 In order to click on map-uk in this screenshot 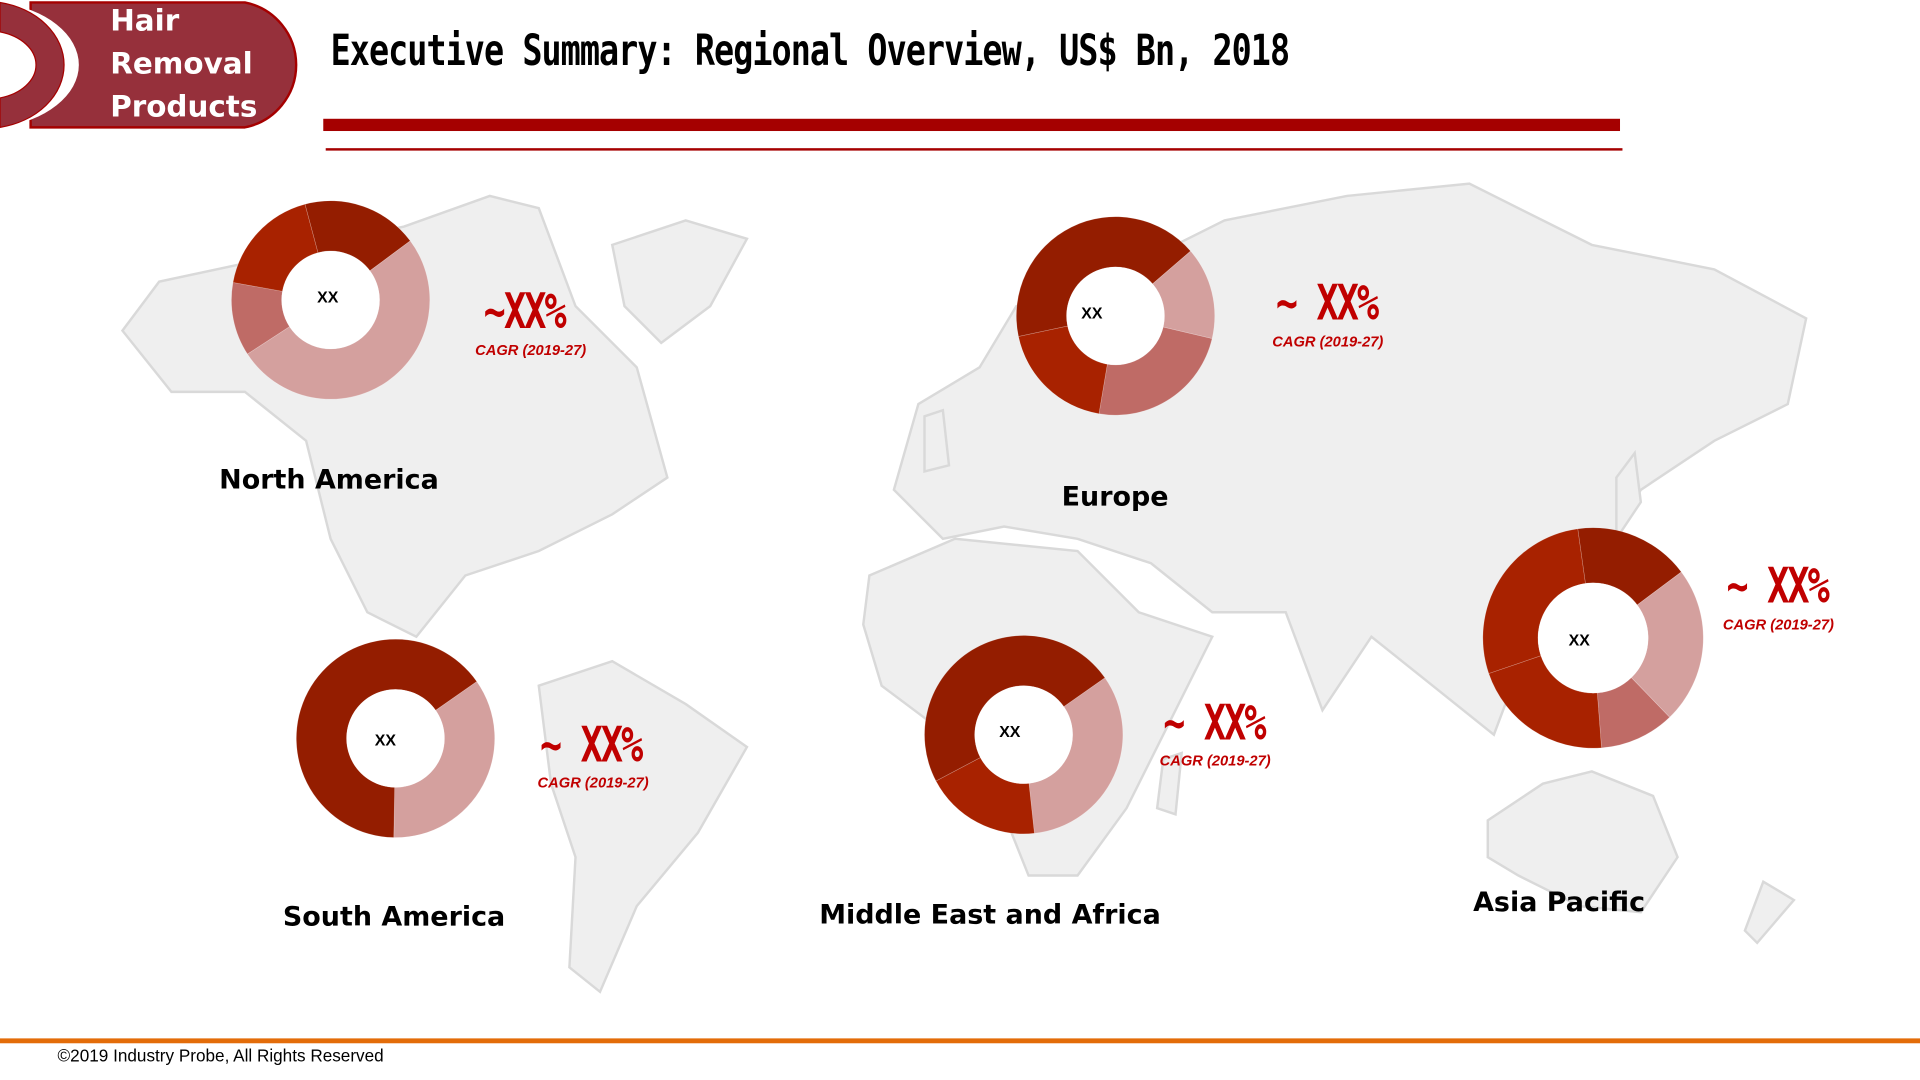, I will do `click(937, 441)`.